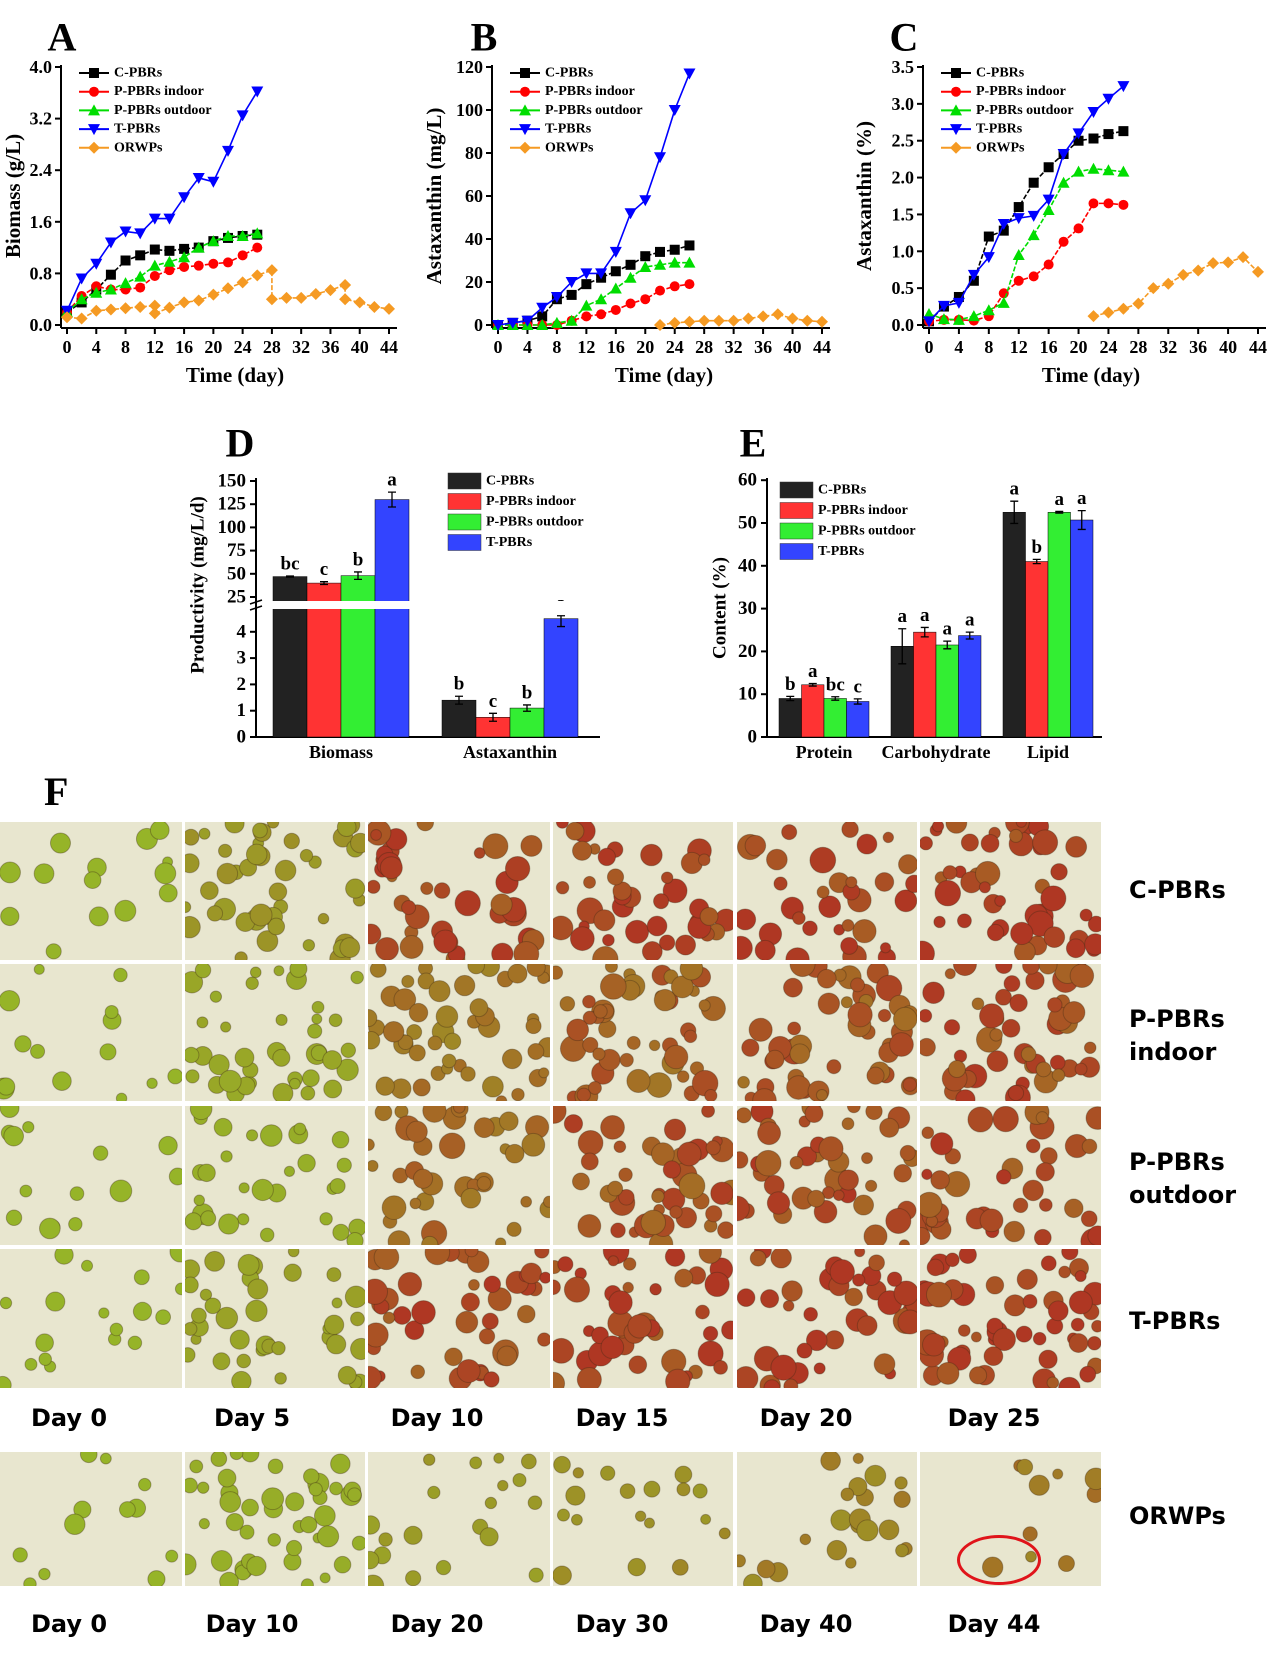 The height and width of the screenshot is (1667, 1269). I want to click on significance-letter: b, so click(459, 684).